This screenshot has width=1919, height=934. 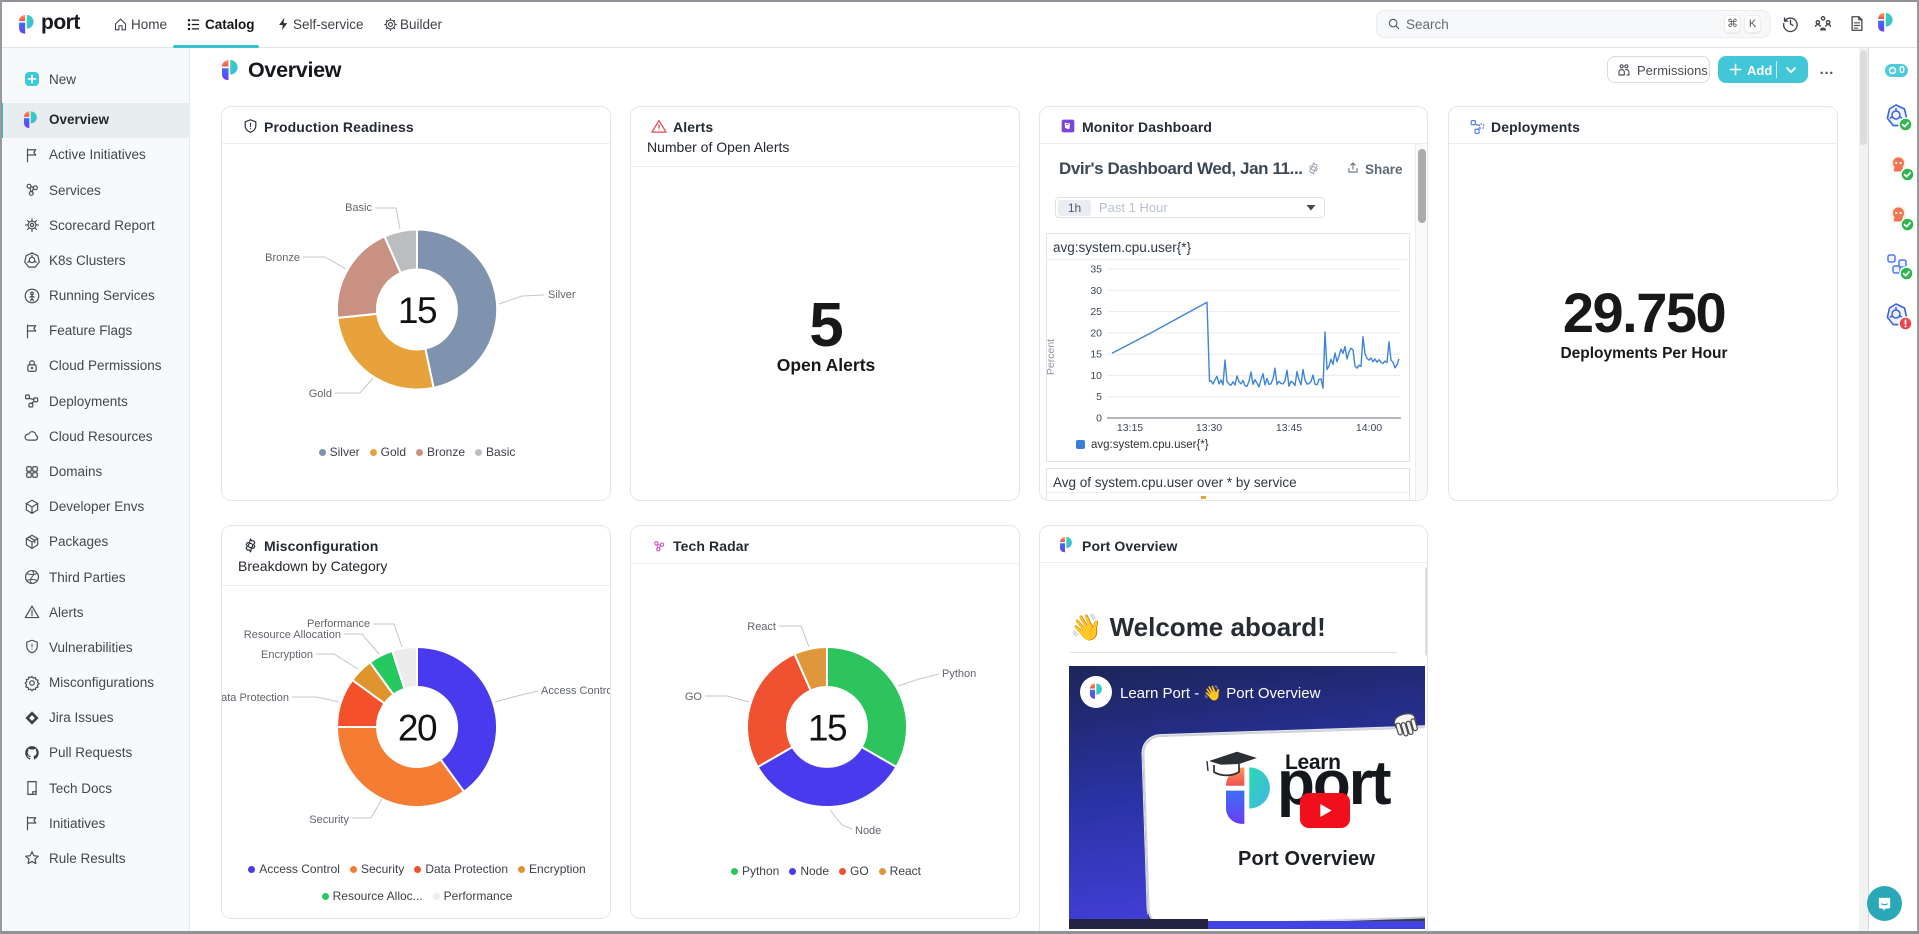 What do you see at coordinates (1369, 428) in the screenshot?
I see `svg-text: 14:00` at bounding box center [1369, 428].